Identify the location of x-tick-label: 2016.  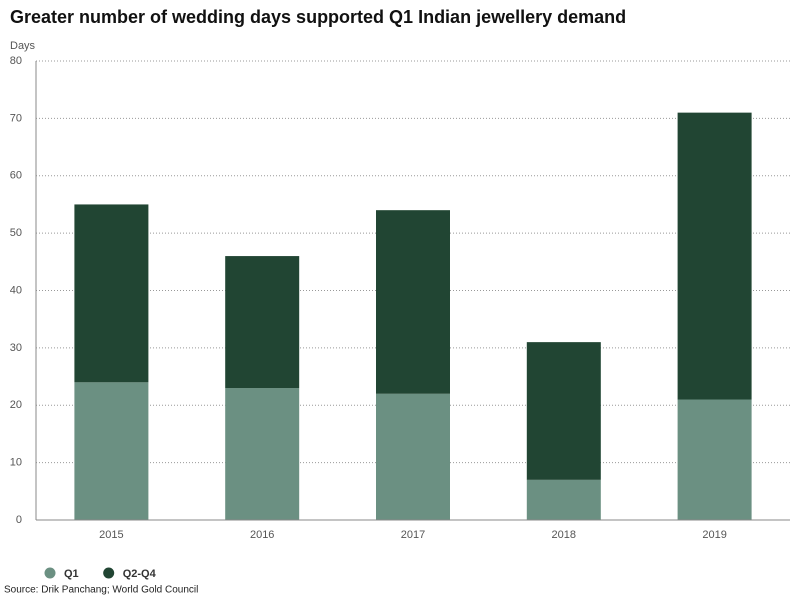
(262, 535).